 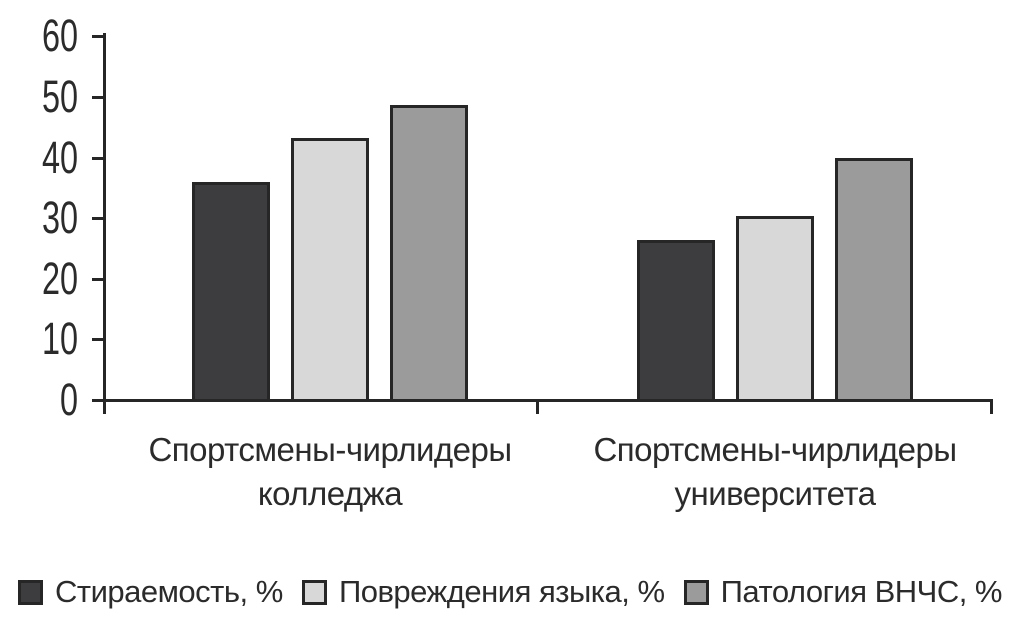 I want to click on legend-item-1: Стираемость, %, so click(x=150, y=592).